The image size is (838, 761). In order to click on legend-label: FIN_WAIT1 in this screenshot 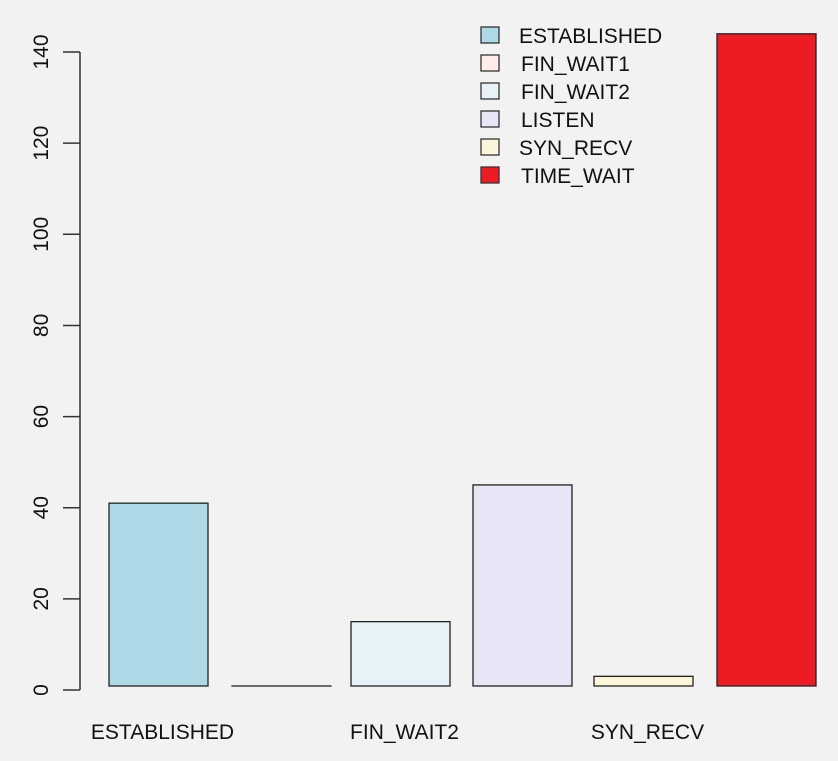, I will do `click(575, 64)`.